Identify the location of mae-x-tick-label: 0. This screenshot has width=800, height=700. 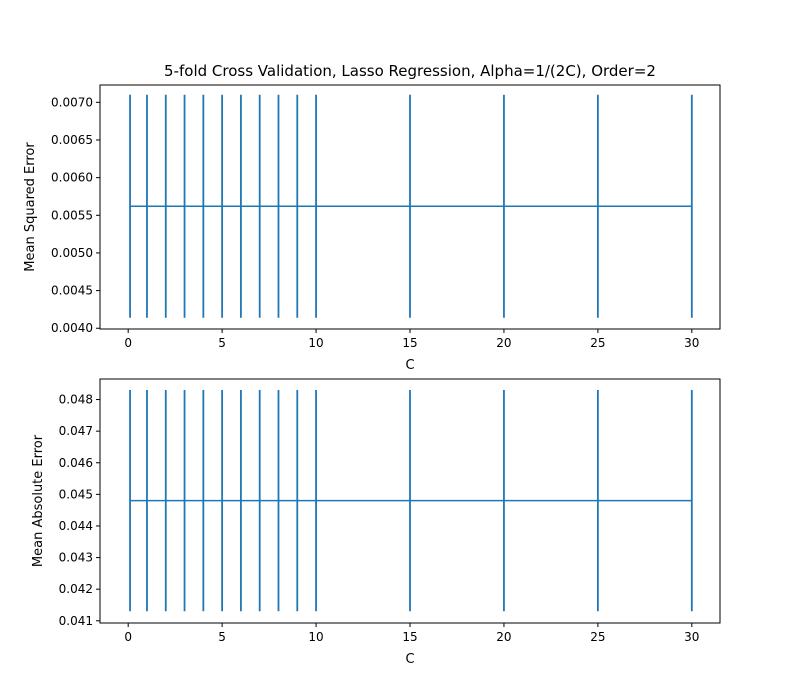
(128, 637).